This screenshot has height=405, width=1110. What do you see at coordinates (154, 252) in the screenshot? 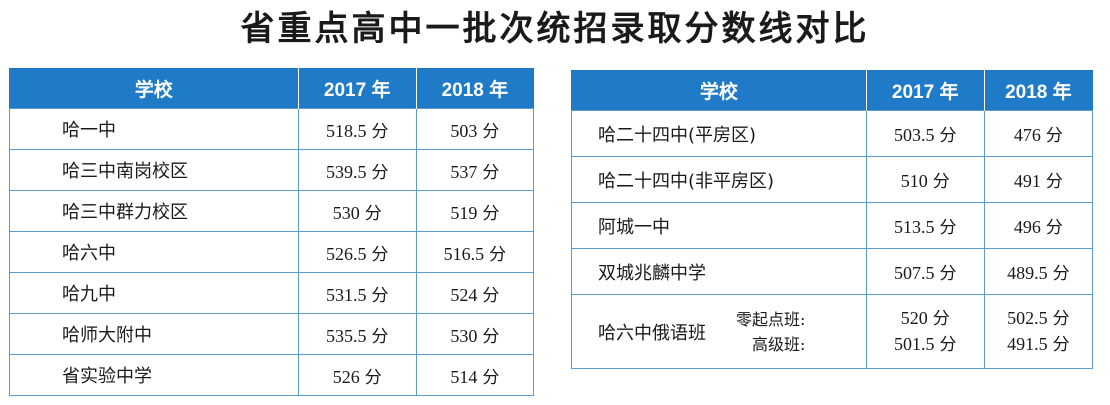
I see `school-cell: 哈六中` at bounding box center [154, 252].